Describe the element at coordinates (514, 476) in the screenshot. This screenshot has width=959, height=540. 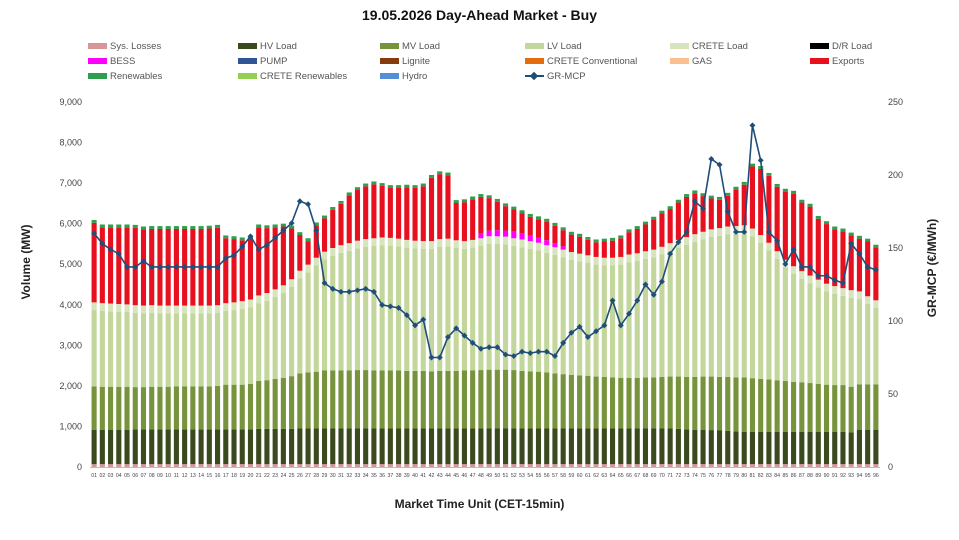
I see `x-tick-label: 52` at that location.